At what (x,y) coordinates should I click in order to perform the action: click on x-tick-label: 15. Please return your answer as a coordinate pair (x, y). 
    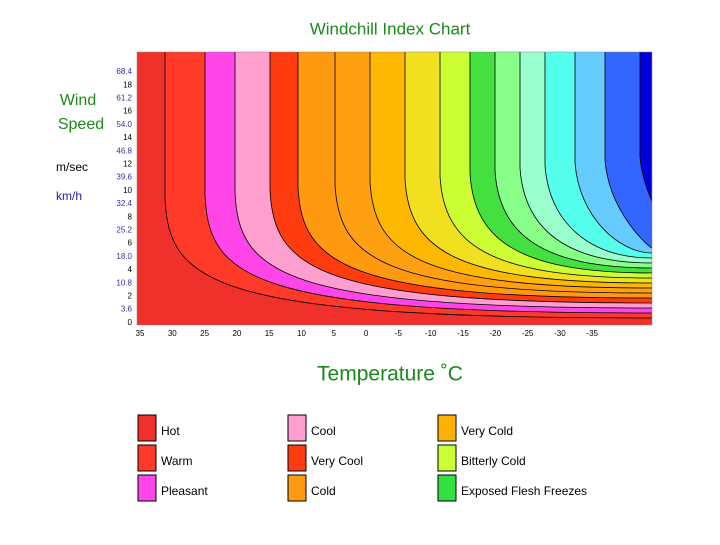
    Looking at the image, I should click on (269, 333).